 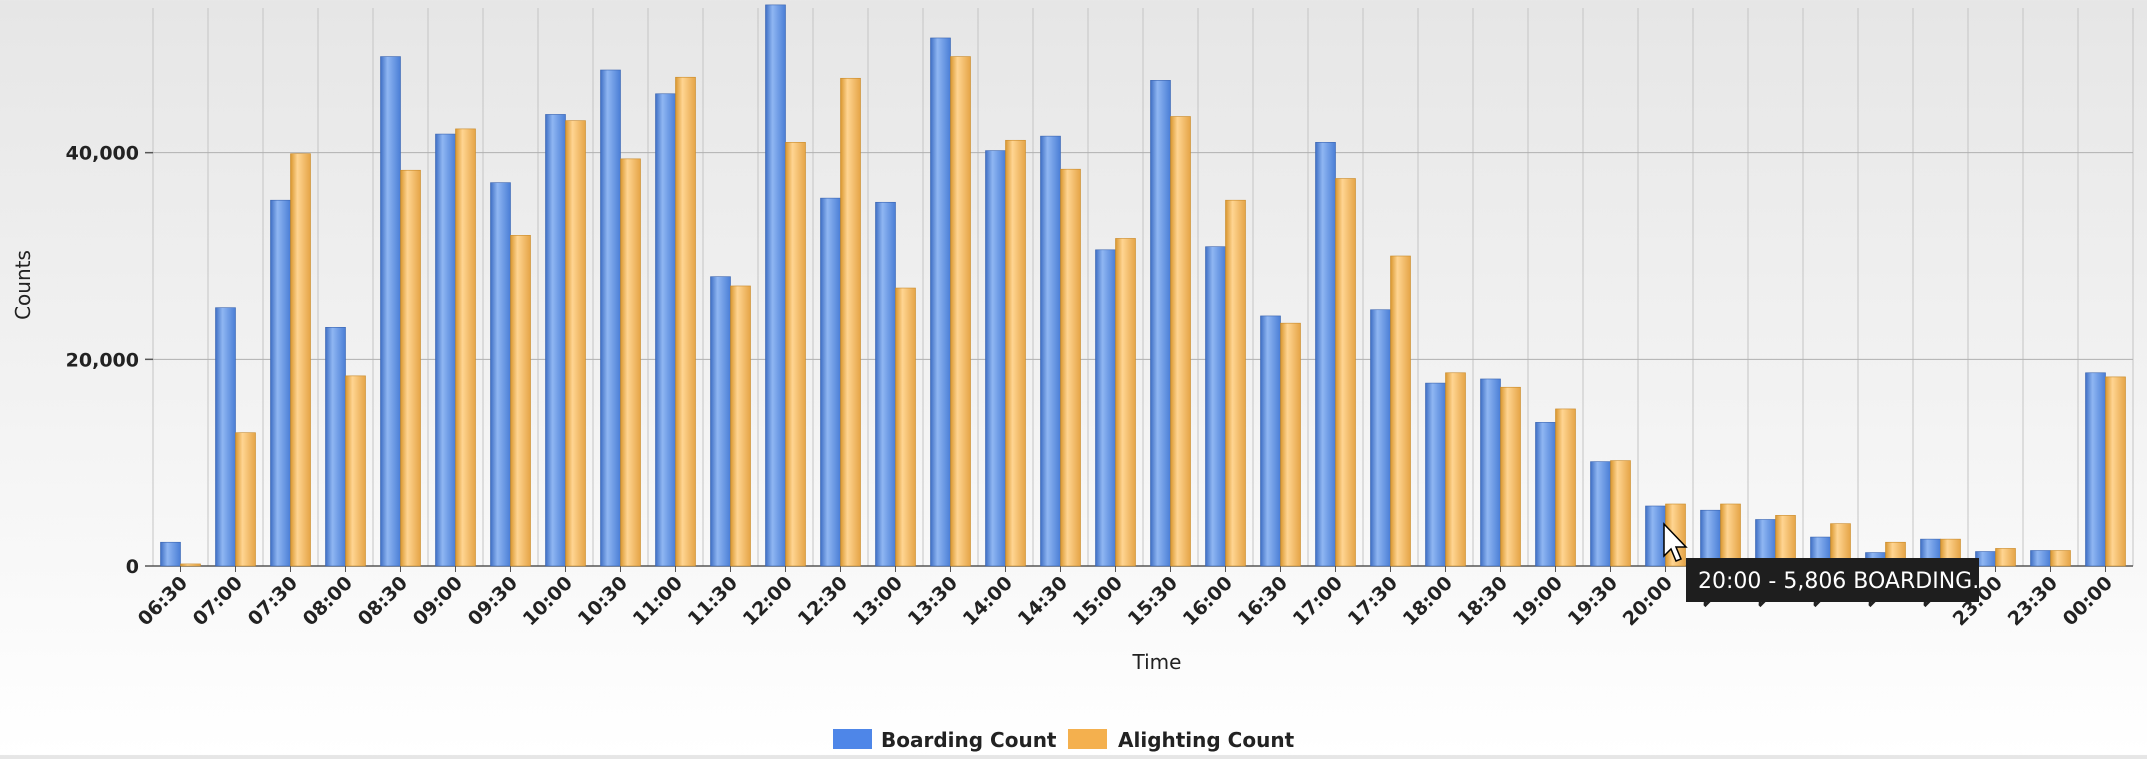 I want to click on x-tick-label: 11:00, so click(x=658, y=601).